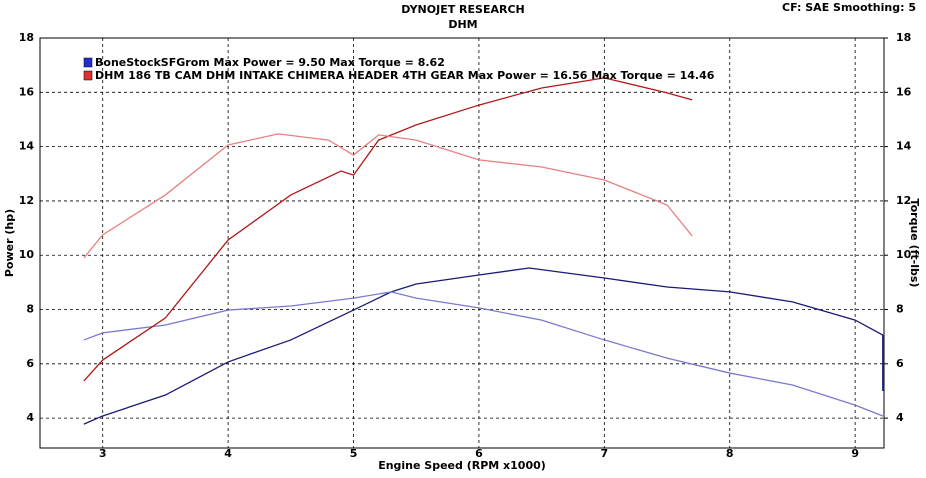 Image resolution: width=926 pixels, height=478 pixels. Describe the element at coordinates (904, 146) in the screenshot. I see `y2-tick-label: 14` at that location.